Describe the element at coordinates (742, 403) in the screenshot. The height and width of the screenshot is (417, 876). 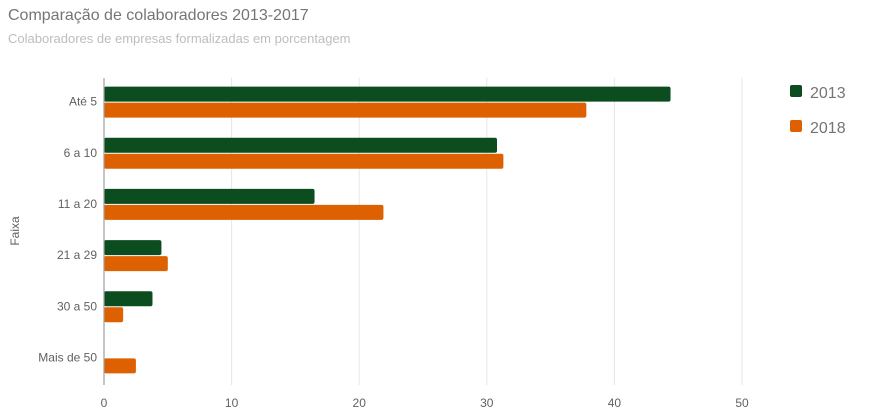
I see `x-tick-label: 50` at that location.